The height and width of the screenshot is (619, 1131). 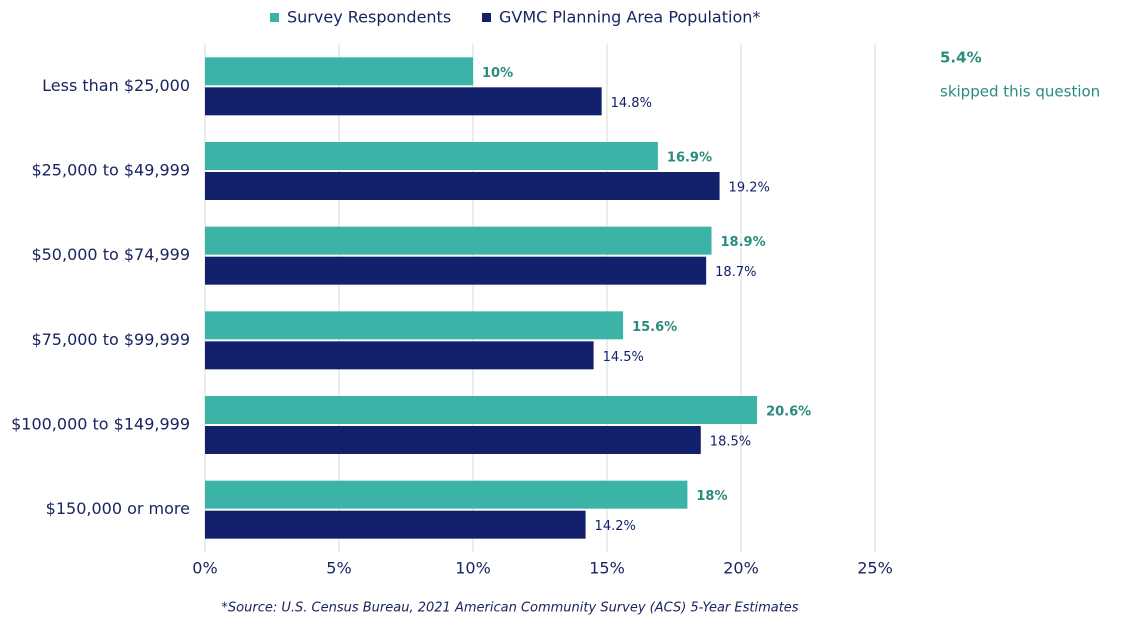 What do you see at coordinates (497, 73) in the screenshot?
I see `value-label: 10%` at bounding box center [497, 73].